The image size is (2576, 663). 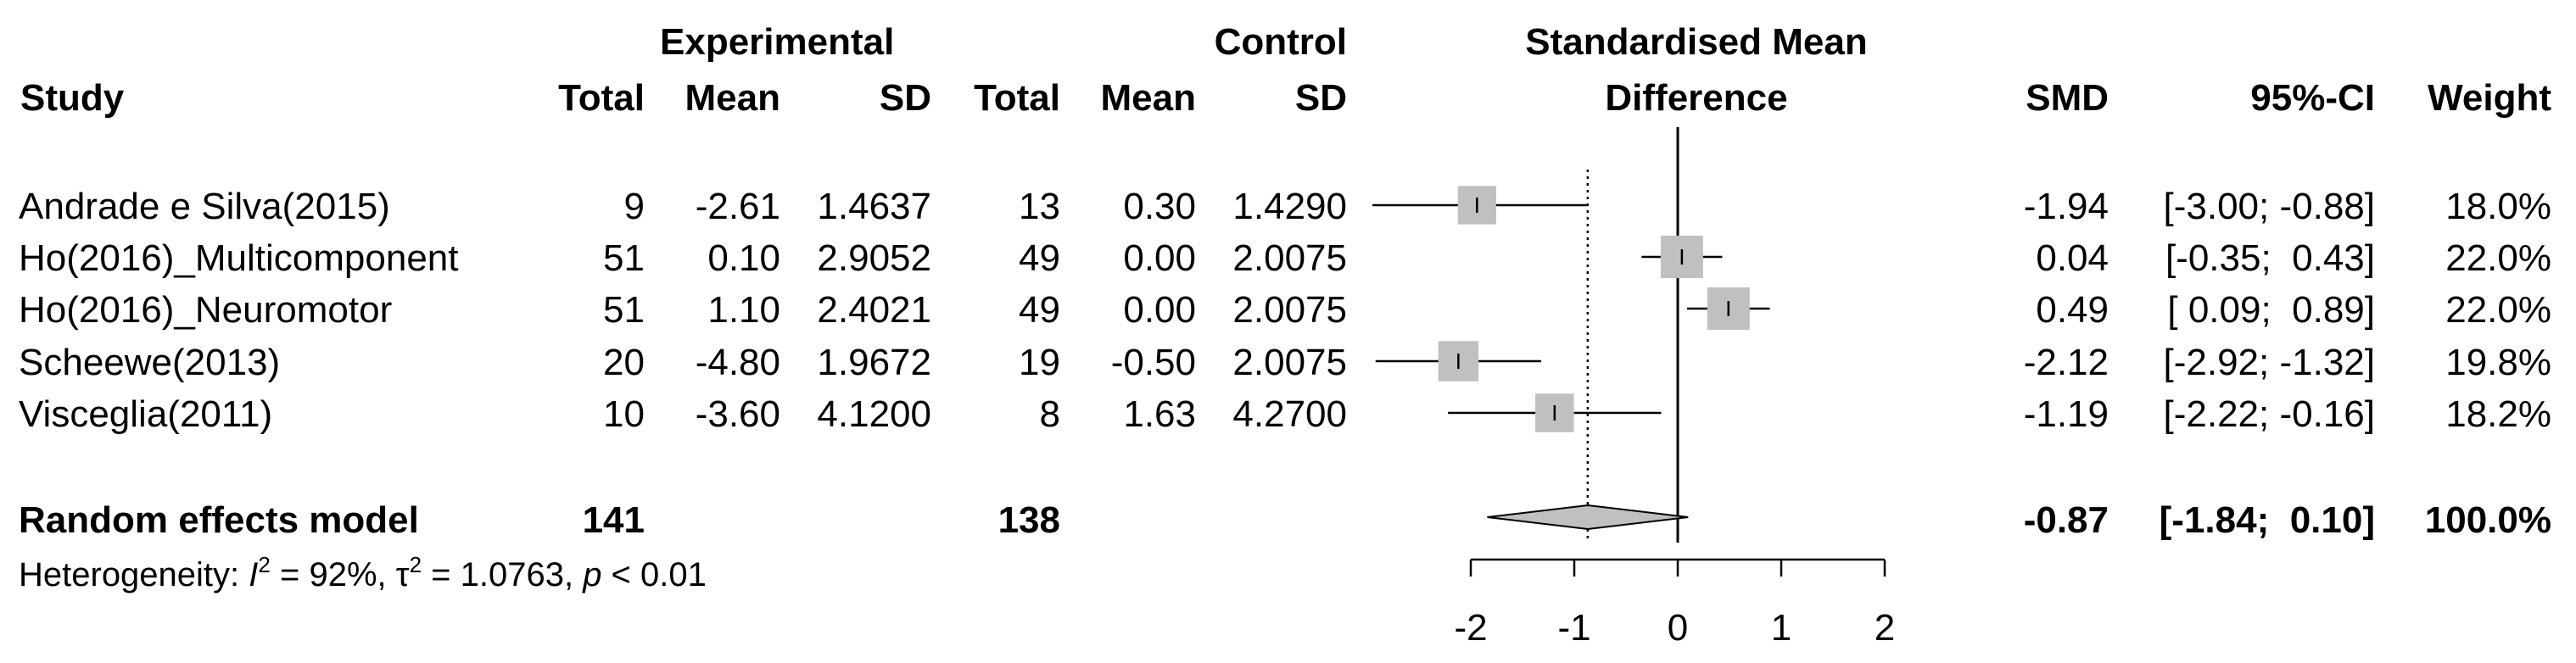 What do you see at coordinates (1039, 206) in the screenshot?
I see `ctrl-total: 13` at bounding box center [1039, 206].